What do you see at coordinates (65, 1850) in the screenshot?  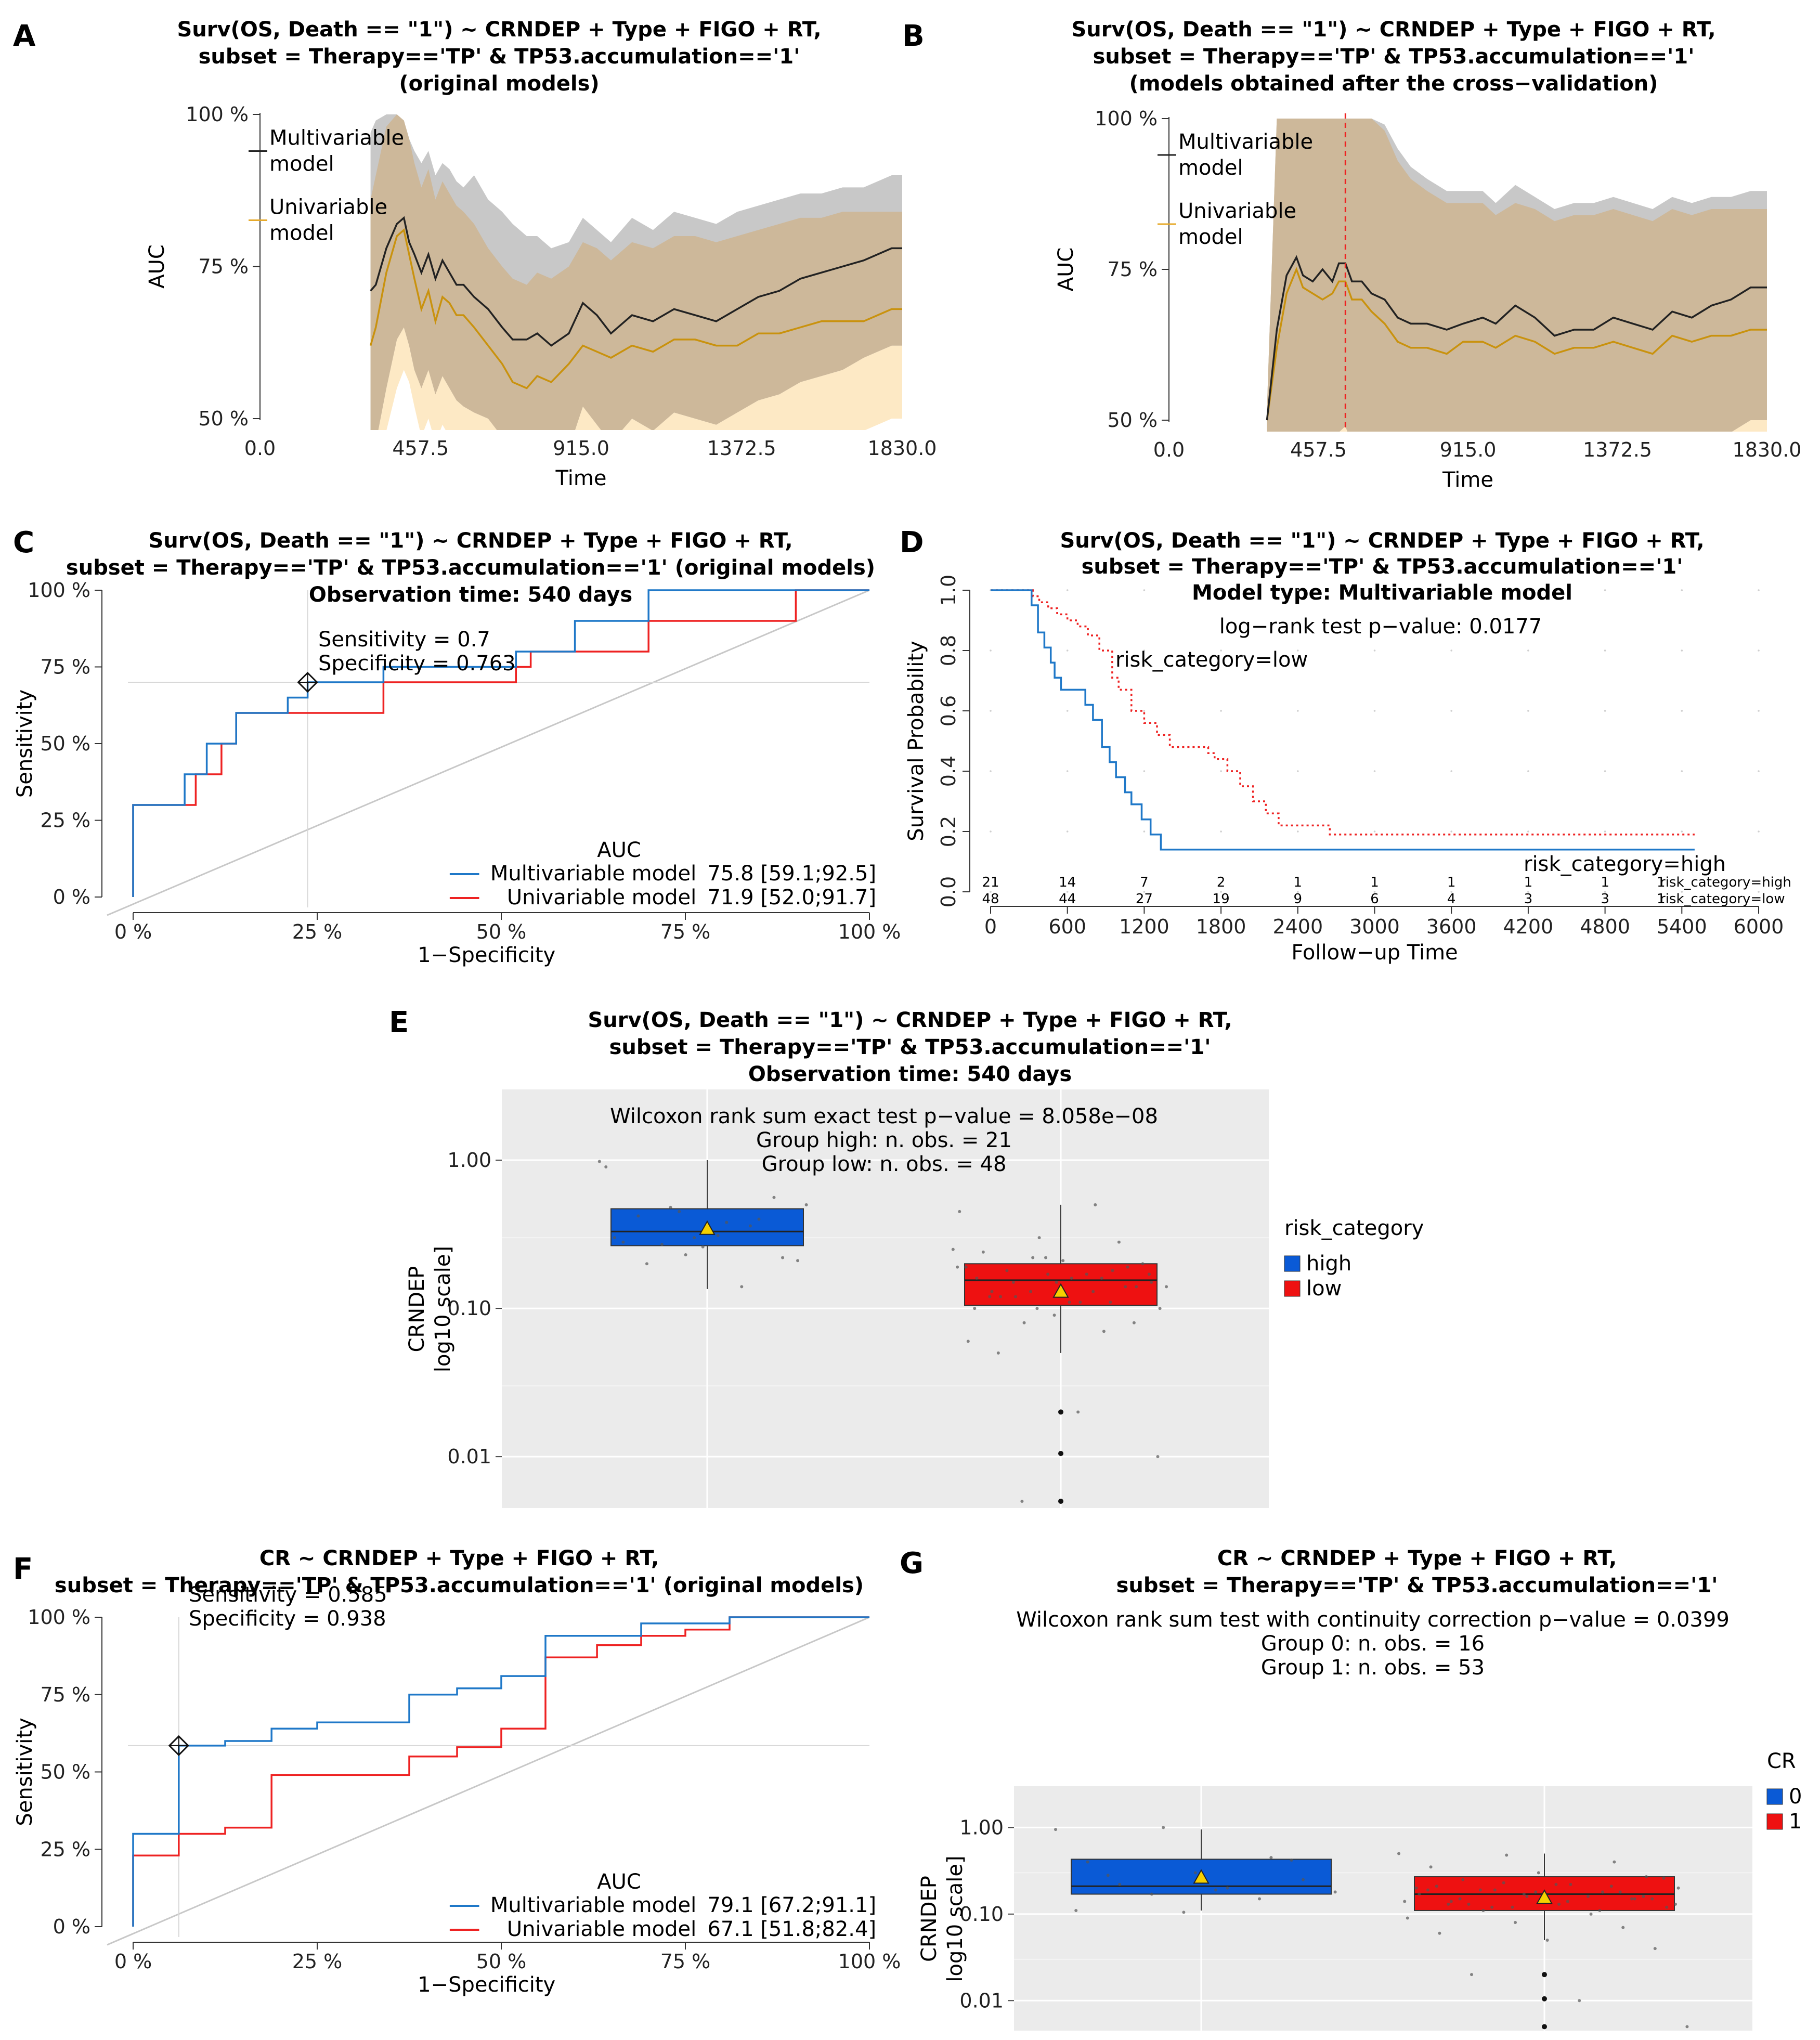 I see `y-tick-label: 25 %` at bounding box center [65, 1850].